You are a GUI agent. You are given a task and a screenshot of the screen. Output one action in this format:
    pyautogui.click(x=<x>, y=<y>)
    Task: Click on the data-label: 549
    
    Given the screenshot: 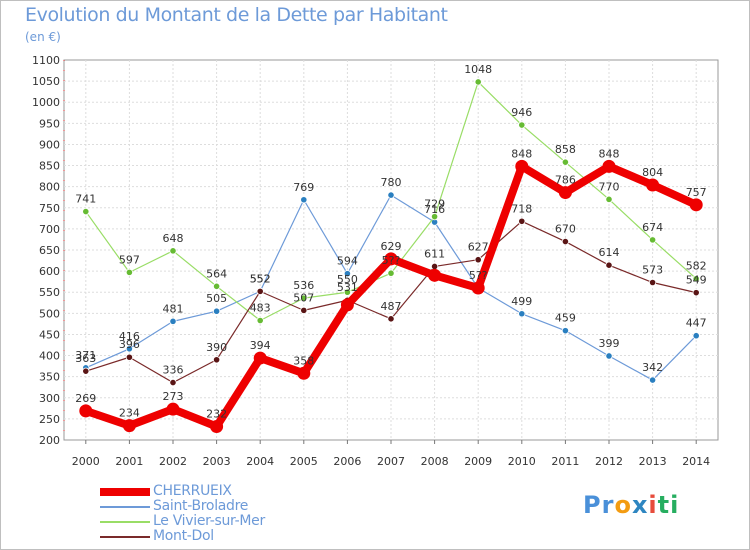 What is the action you would take?
    pyautogui.click(x=696, y=280)
    